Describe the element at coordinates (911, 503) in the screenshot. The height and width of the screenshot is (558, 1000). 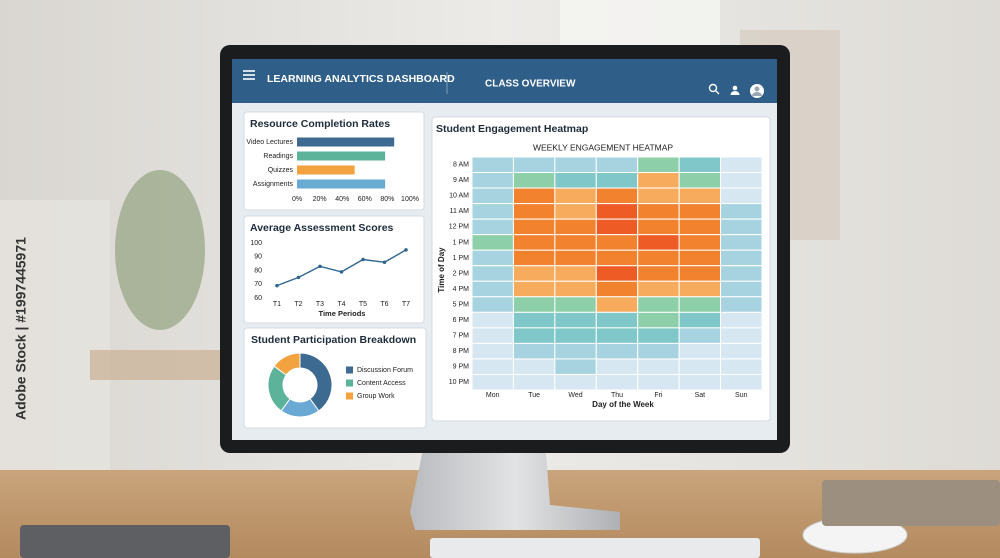
I see `book` at that location.